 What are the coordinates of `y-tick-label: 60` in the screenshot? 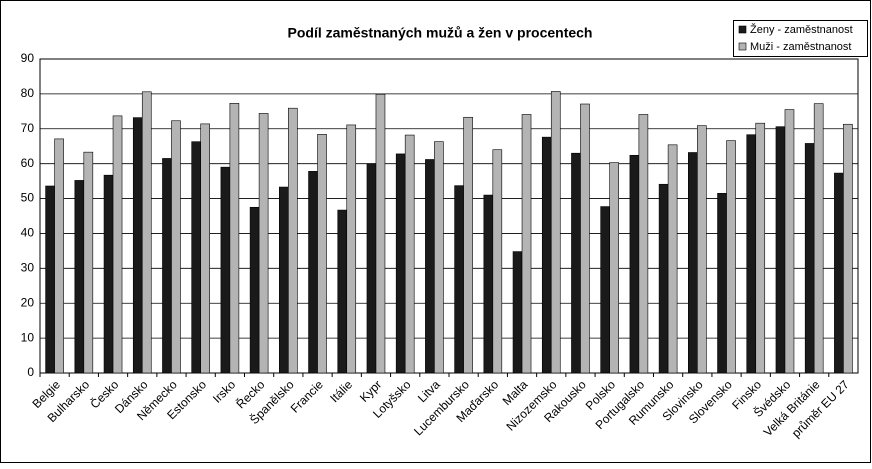 It's located at (28, 163).